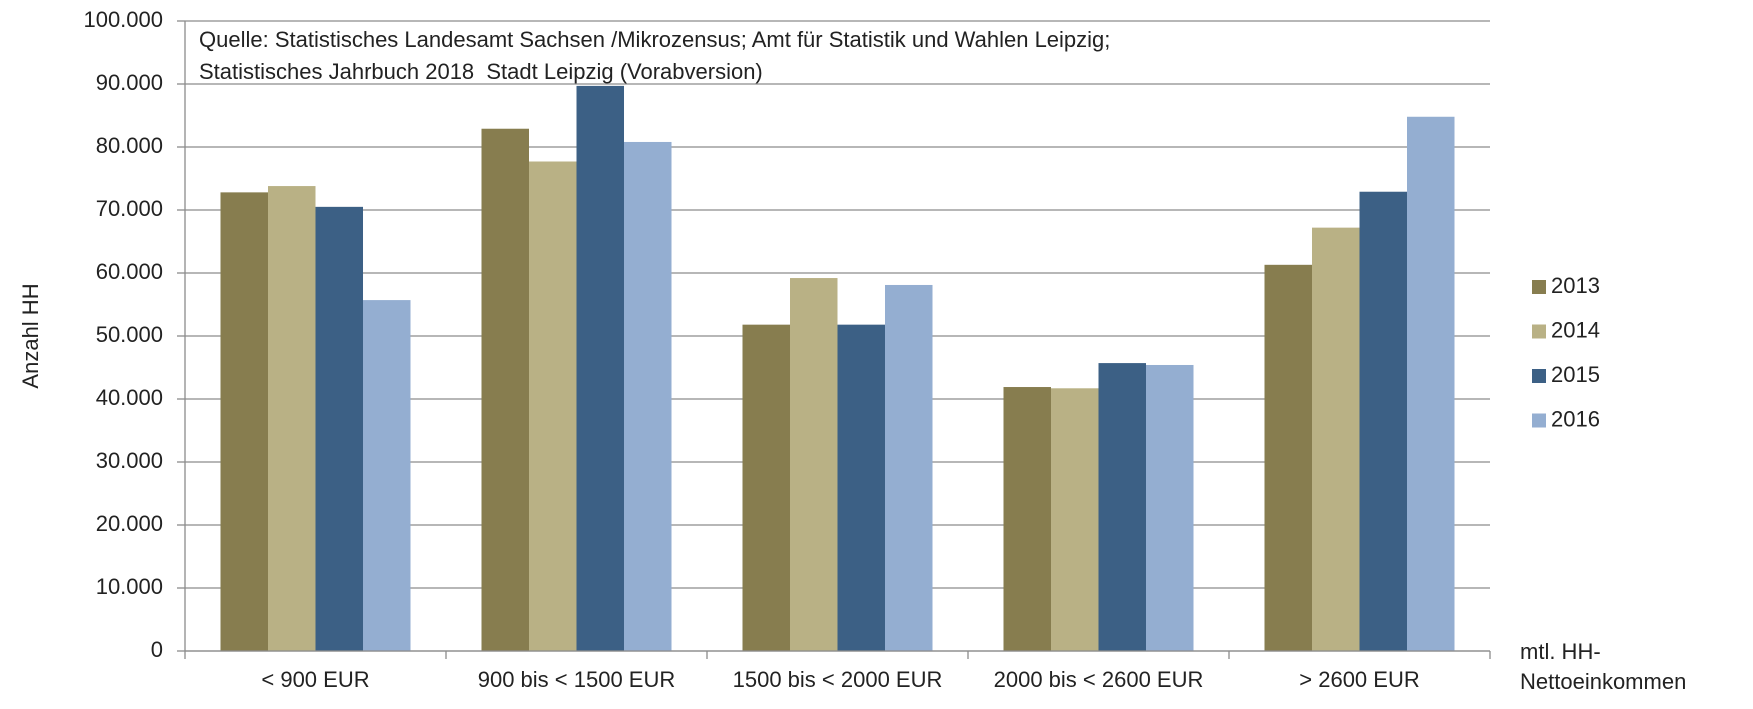 The height and width of the screenshot is (709, 1753). What do you see at coordinates (315, 679) in the screenshot?
I see `x-tick-label: < 900 EUR` at bounding box center [315, 679].